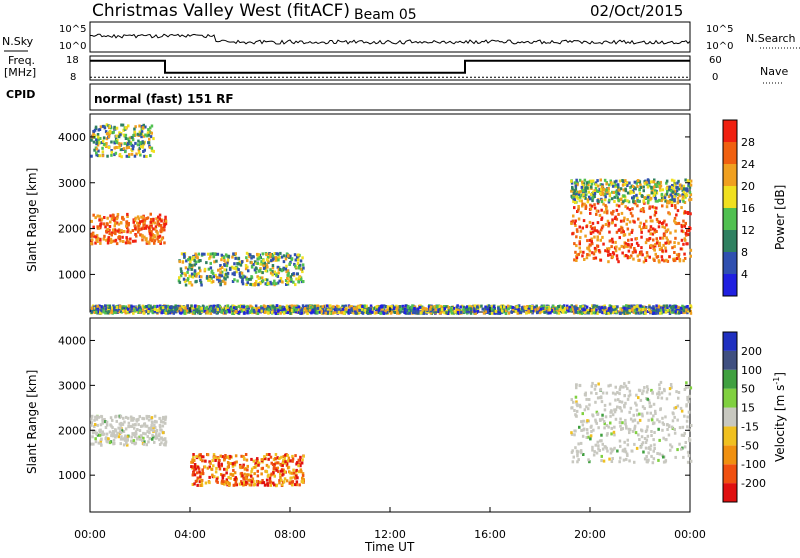  What do you see at coordinates (20, 72) in the screenshot?
I see `mhz-label: [MHz]` at bounding box center [20, 72].